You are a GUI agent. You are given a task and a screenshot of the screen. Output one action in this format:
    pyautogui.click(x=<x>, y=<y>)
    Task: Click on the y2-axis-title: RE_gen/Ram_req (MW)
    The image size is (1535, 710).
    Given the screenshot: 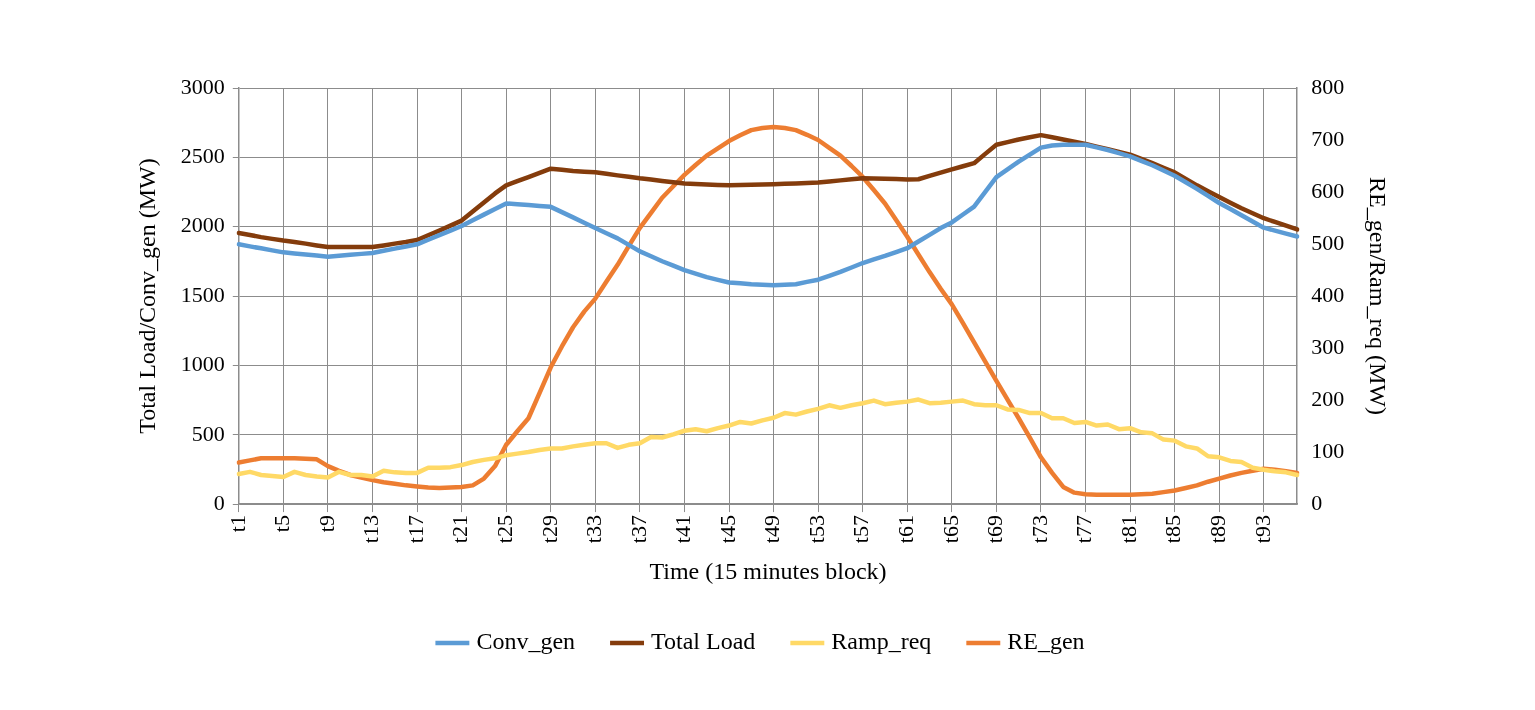 What is the action you would take?
    pyautogui.click(x=1378, y=296)
    